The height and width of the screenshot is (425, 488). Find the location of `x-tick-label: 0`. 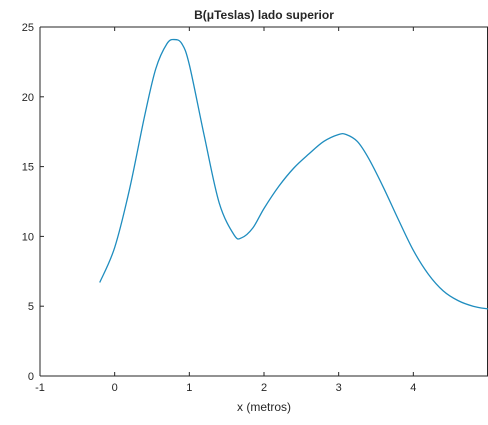

x-tick-label: 0 is located at coordinates (115, 388).